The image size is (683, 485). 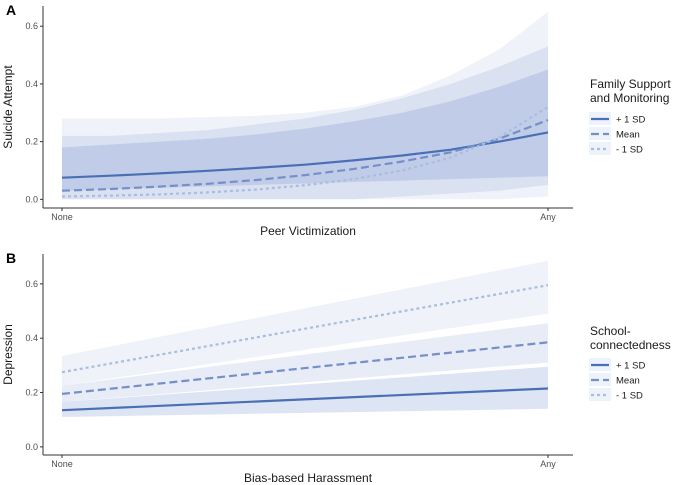 I want to click on panel-label: A, so click(x=11, y=10).